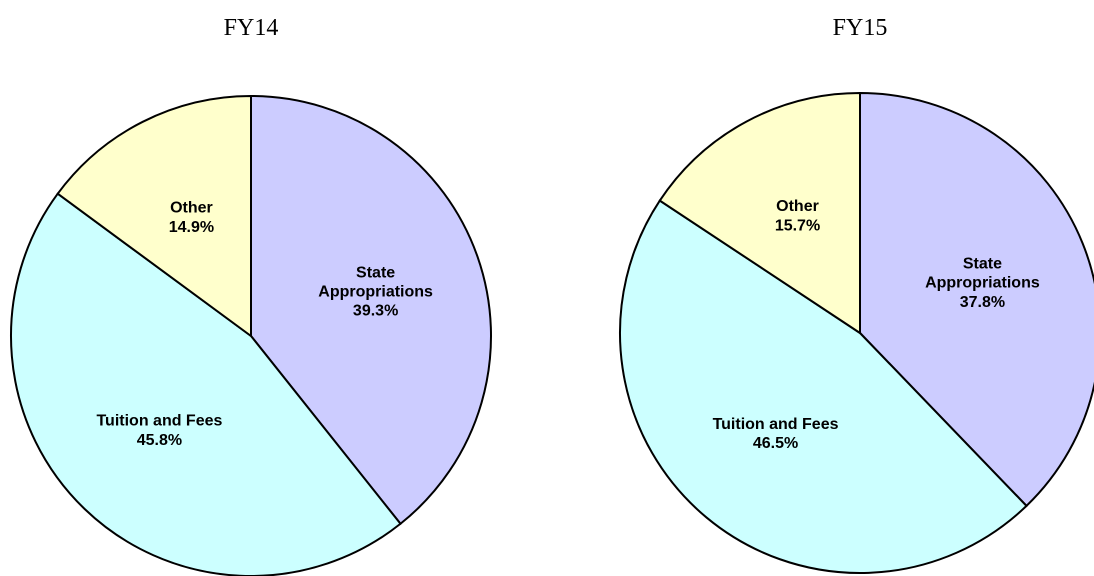 The width and height of the screenshot is (1094, 576). Describe the element at coordinates (251, 28) in the screenshot. I see `chart-title: FY14` at that location.